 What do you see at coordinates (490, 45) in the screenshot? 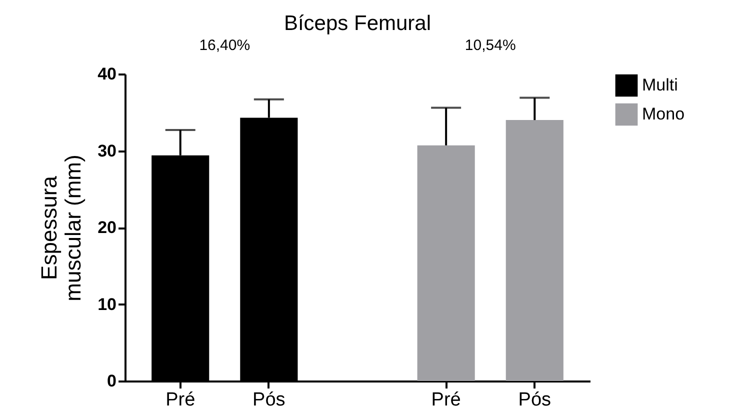
I see `text: 10,54%` at bounding box center [490, 45].